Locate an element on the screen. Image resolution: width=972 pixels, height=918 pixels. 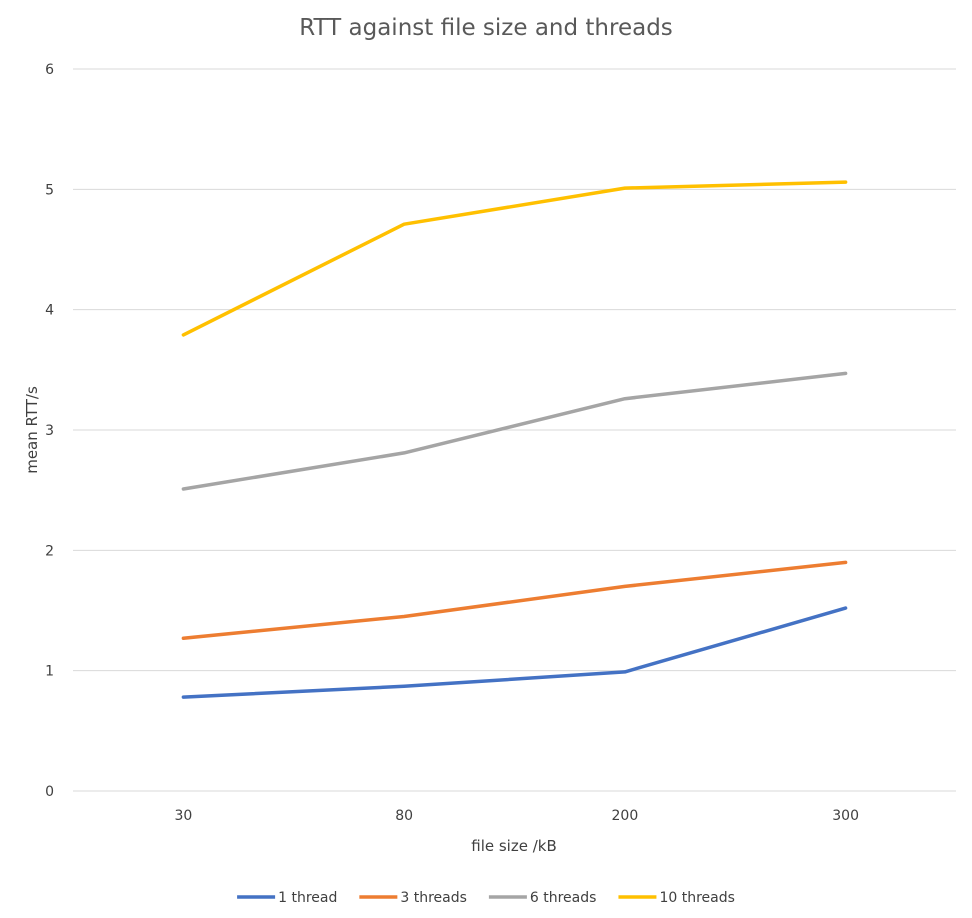
legend-item: 3 threads is located at coordinates (413, 898).